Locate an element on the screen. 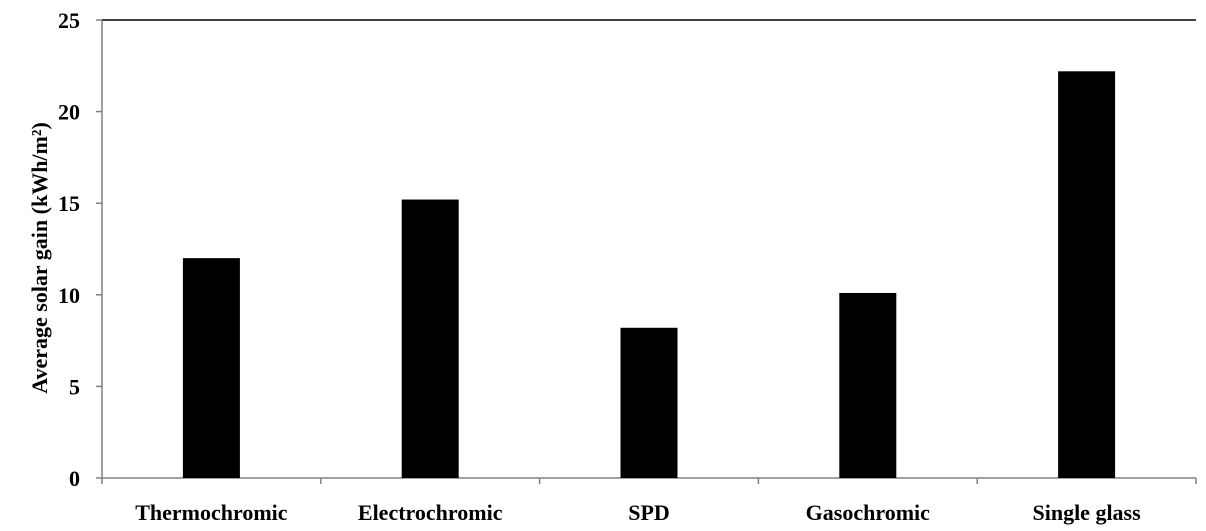 The image size is (1206, 531). x-axis-ticks is located at coordinates (649, 481).